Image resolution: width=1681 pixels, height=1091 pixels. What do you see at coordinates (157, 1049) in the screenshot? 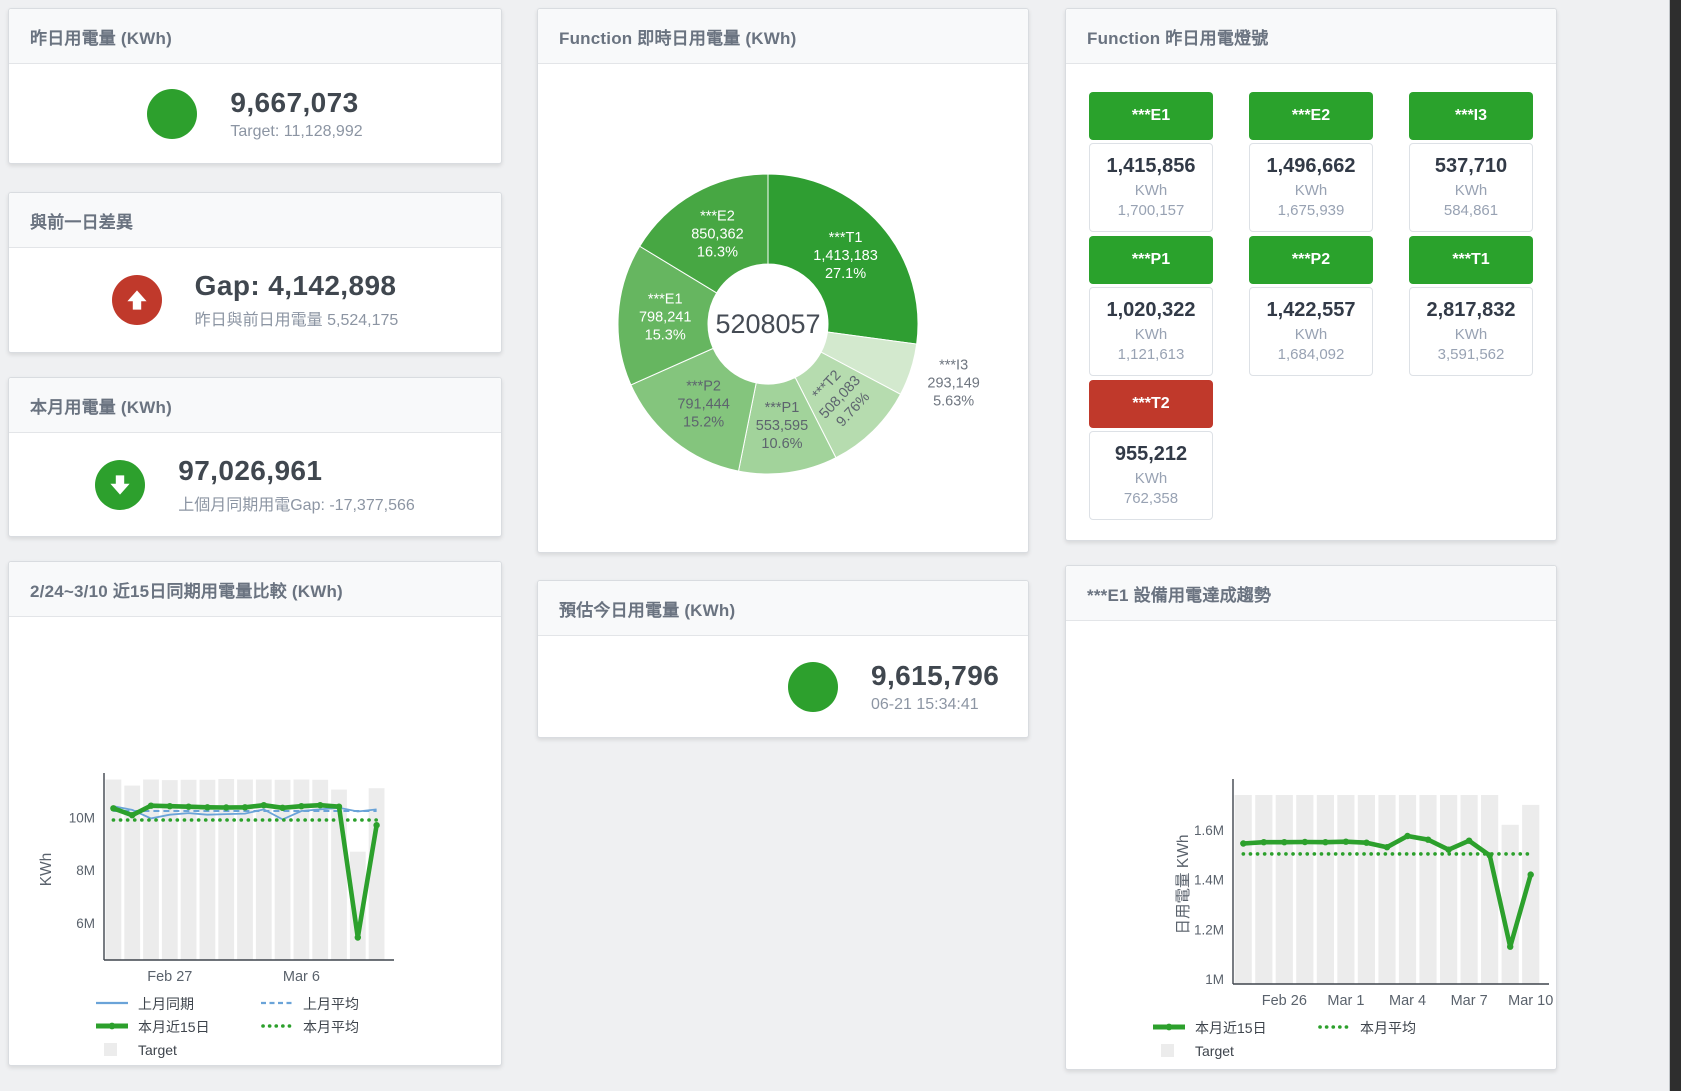
I see `legend-label: Target` at bounding box center [157, 1049].